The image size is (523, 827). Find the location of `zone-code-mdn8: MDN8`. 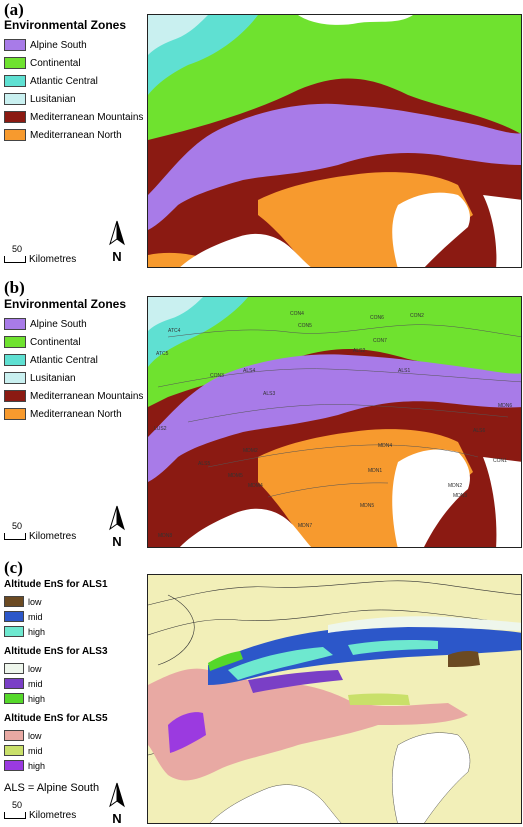

zone-code-mdn8: MDN8 is located at coordinates (165, 536).